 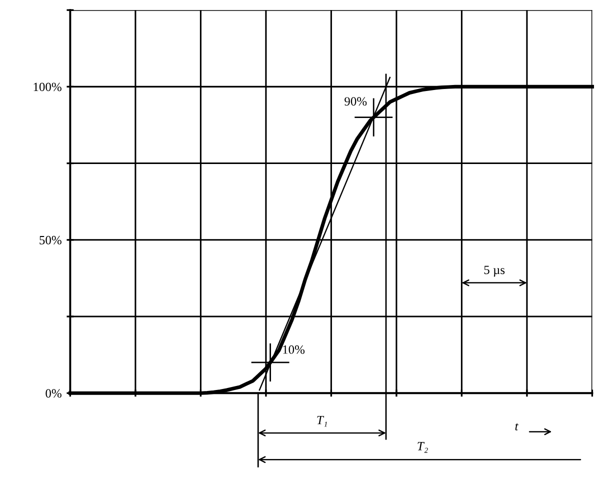 What do you see at coordinates (423, 447) in the screenshot?
I see `text: T₂` at bounding box center [423, 447].